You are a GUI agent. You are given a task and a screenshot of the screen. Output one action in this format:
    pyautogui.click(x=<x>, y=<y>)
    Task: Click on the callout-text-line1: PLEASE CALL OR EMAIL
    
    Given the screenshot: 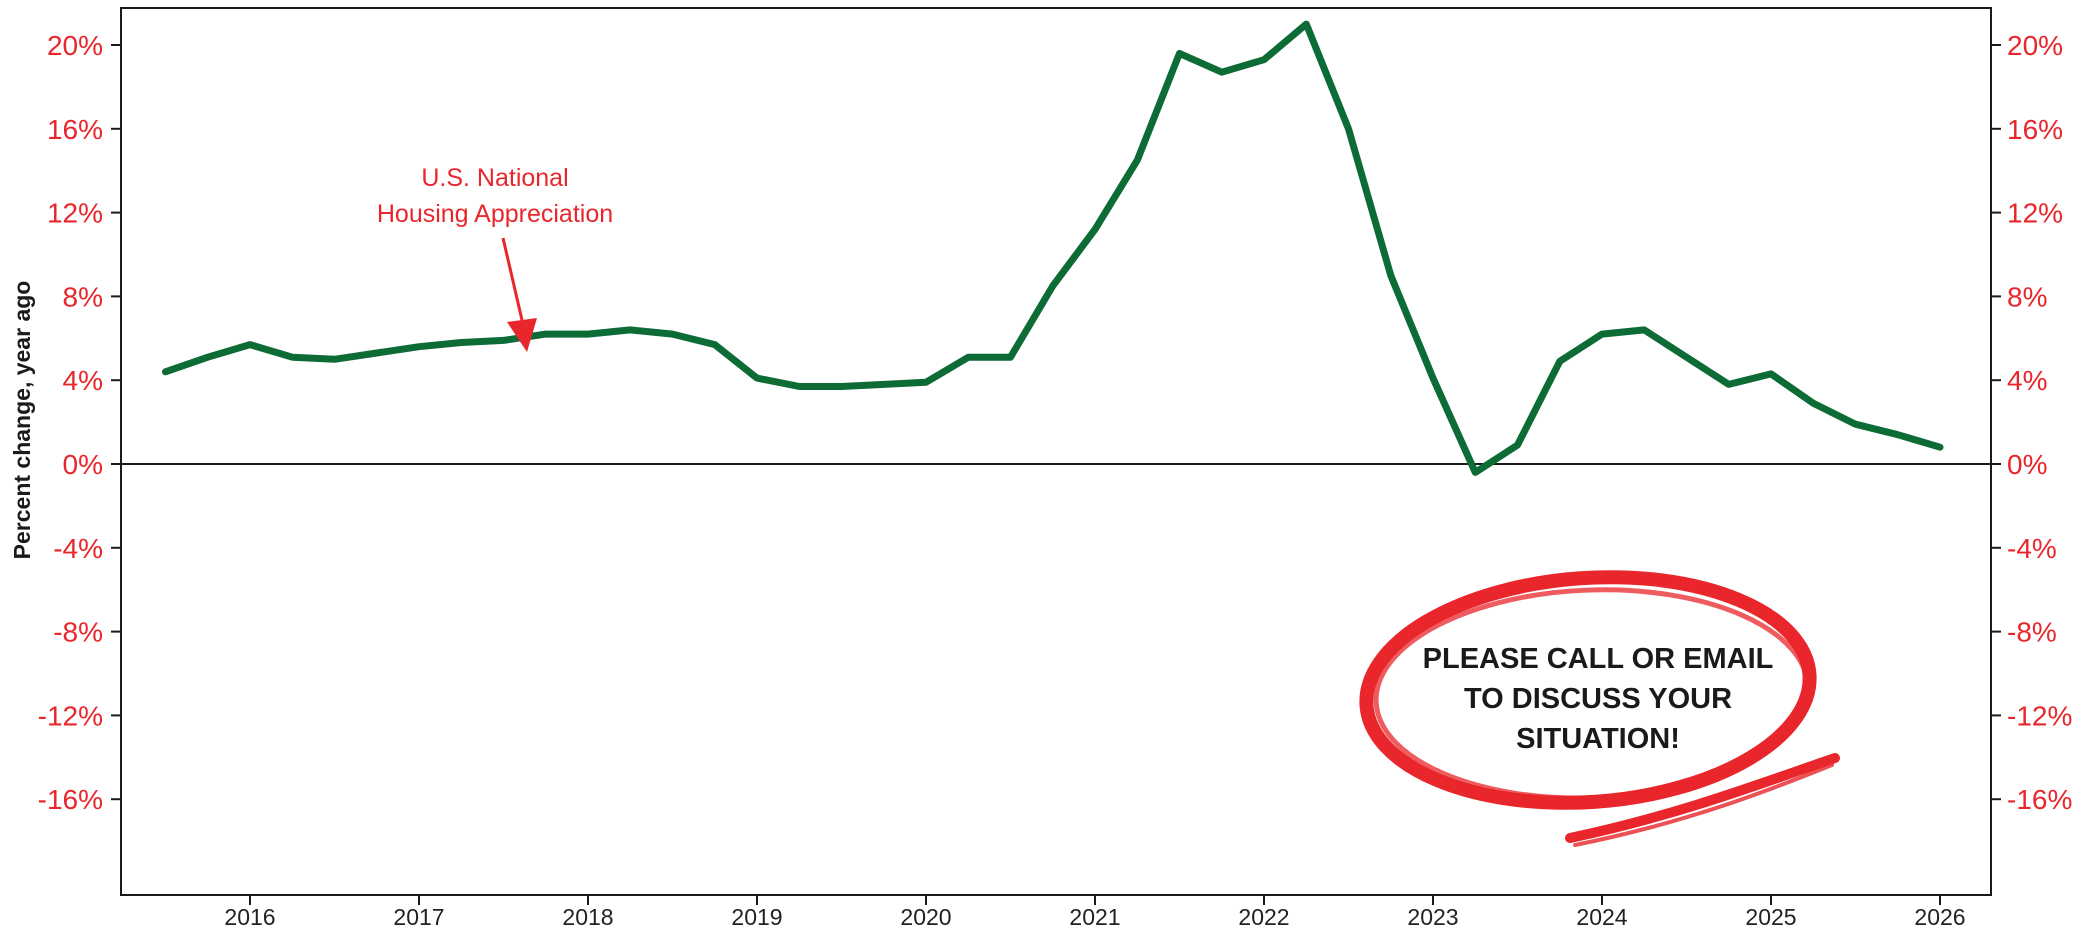 What is the action you would take?
    pyautogui.click(x=1598, y=659)
    